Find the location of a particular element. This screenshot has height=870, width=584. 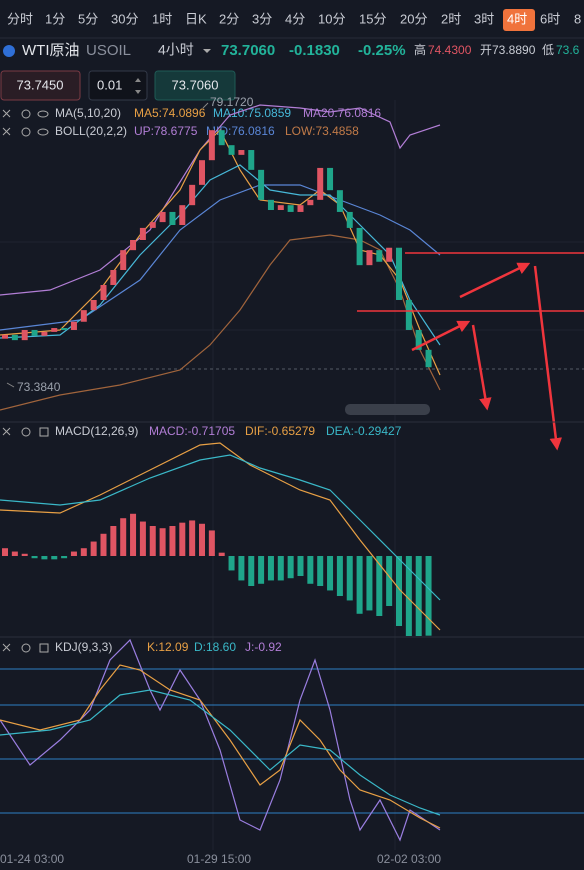

tab: 1时 is located at coordinates (162, 18).